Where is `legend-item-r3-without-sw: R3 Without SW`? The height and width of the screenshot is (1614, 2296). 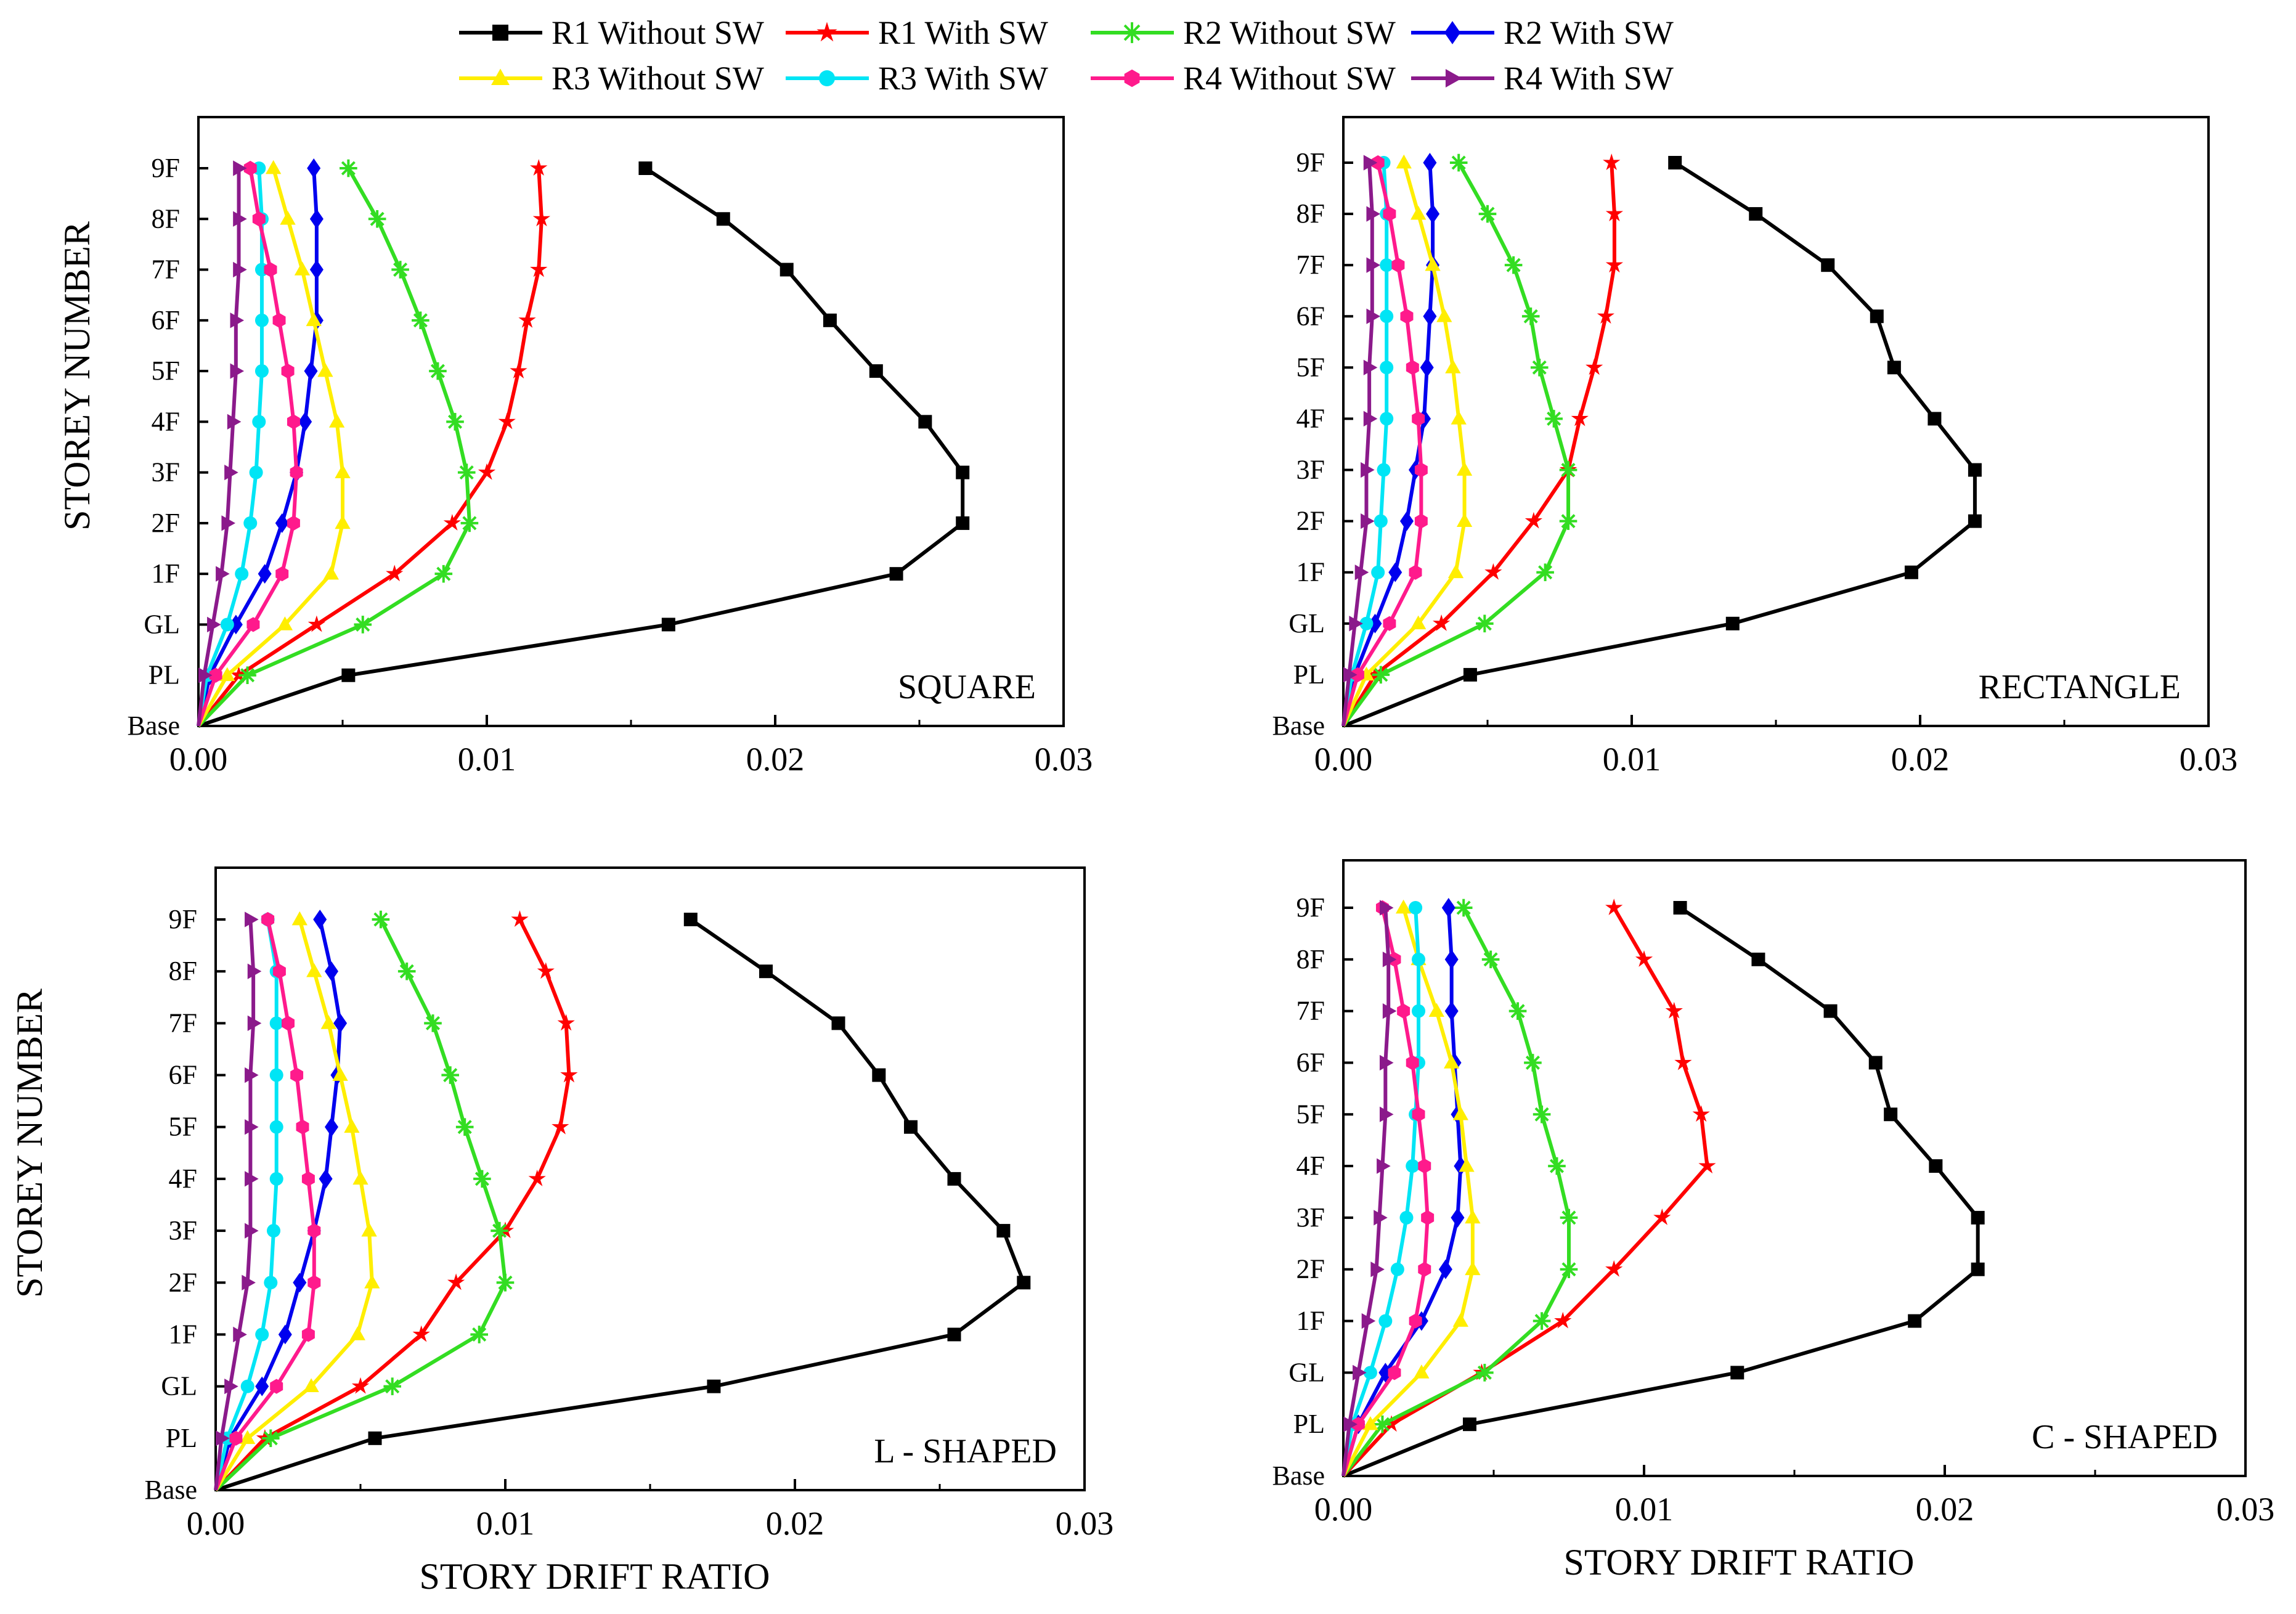
legend-item-r3-without-sw: R3 Without SW is located at coordinates (611, 78).